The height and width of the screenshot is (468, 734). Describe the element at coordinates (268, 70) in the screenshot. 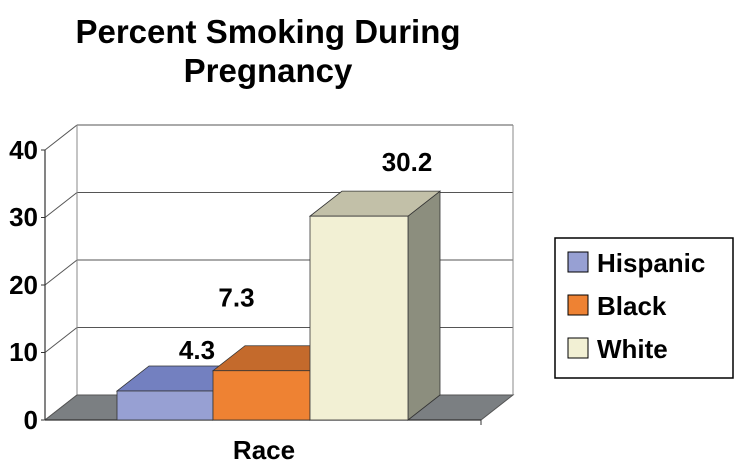

I see `chart-title-line-2: Pregnancy` at that location.